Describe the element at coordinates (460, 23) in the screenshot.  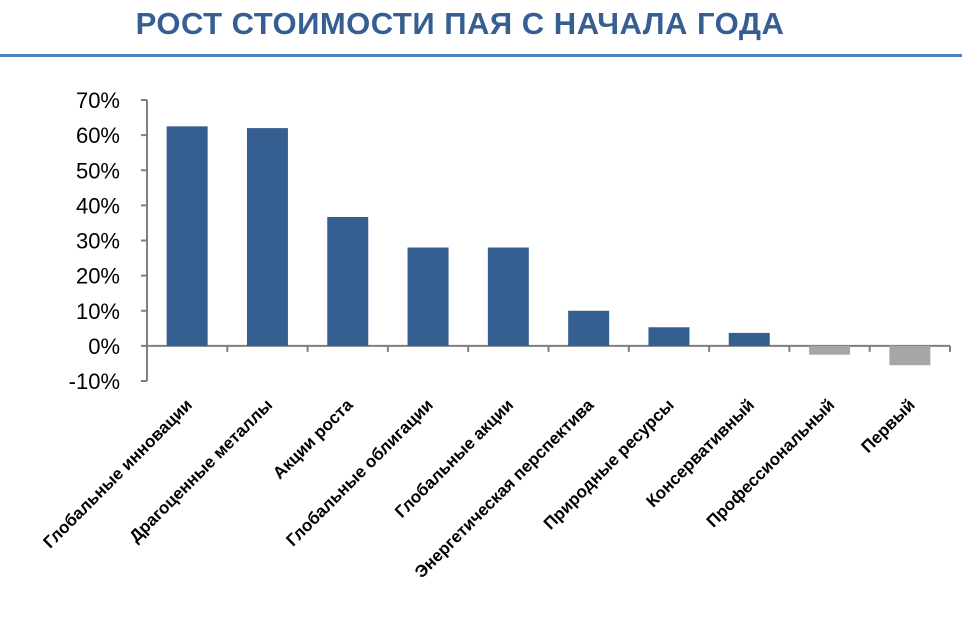
I see `chart-title: РОСТ СТОИМОСТИ ПАЯ С НАЧАЛА ГОДА` at that location.